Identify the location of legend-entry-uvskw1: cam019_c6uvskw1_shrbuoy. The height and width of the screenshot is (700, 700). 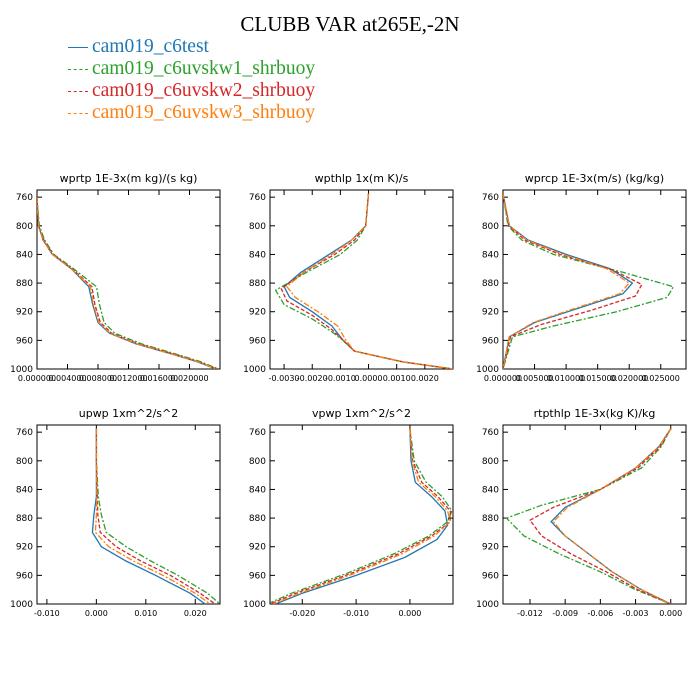
(191, 69).